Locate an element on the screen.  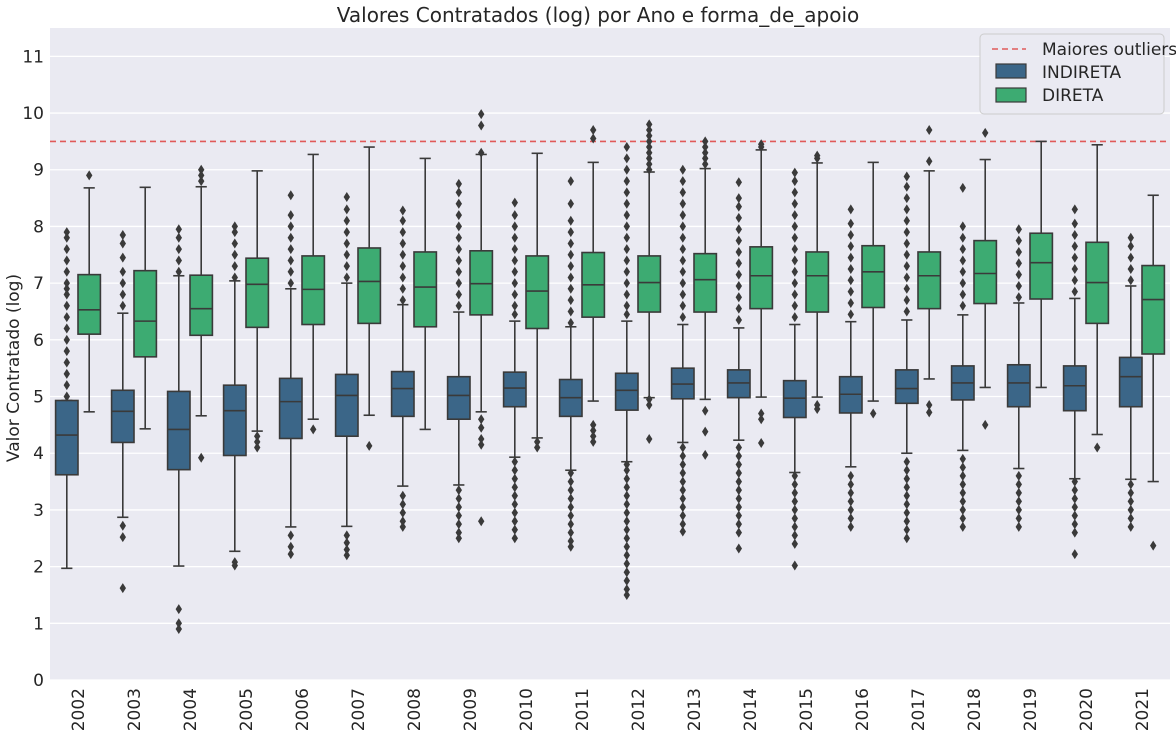
box-indireta-2020 is located at coordinates (1074, 382).